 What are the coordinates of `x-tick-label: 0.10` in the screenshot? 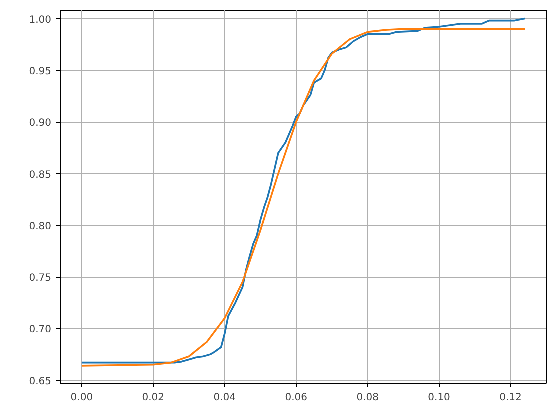 It's located at (439, 398).